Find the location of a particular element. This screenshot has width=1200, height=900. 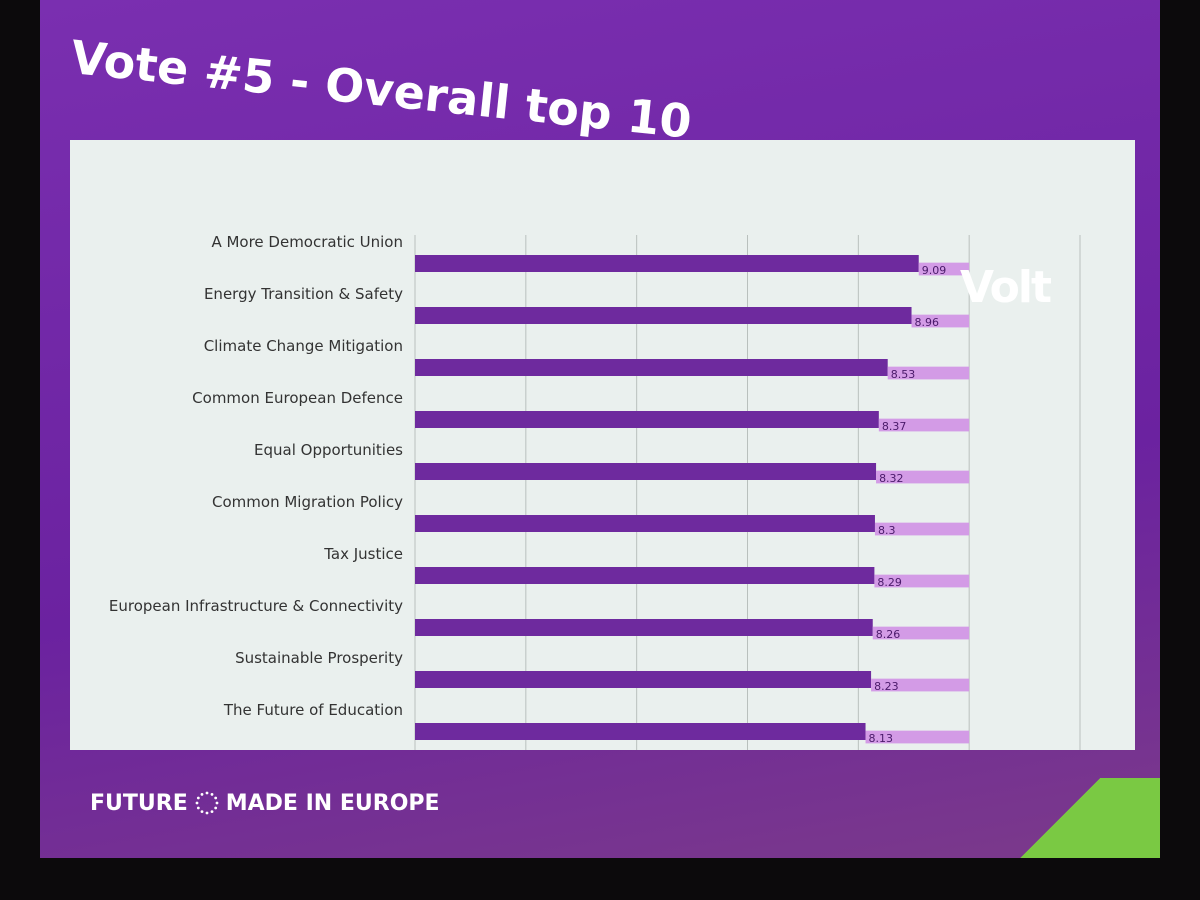

category-label: Common Migration Policy is located at coordinates (307, 502).